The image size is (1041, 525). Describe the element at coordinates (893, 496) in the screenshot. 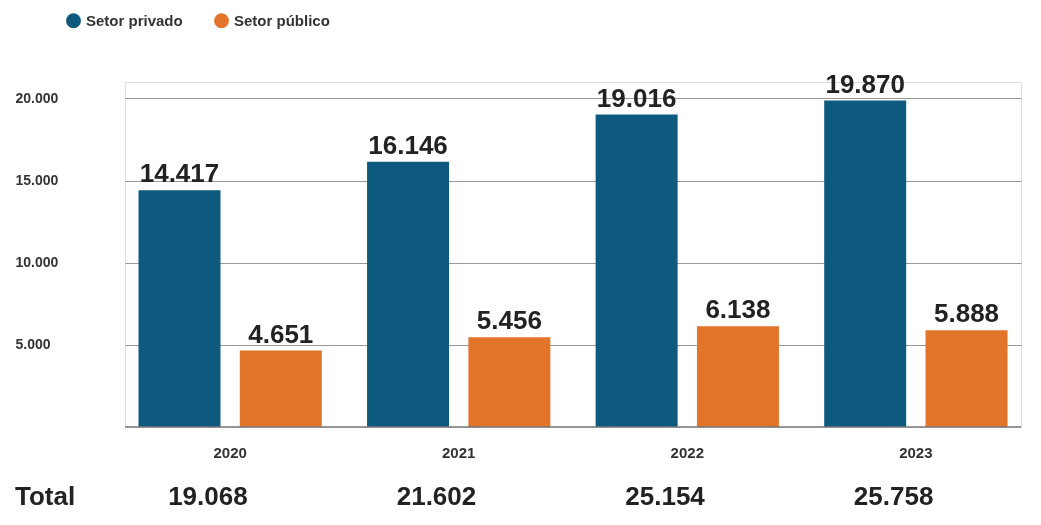

I see `text: 25.758` at that location.